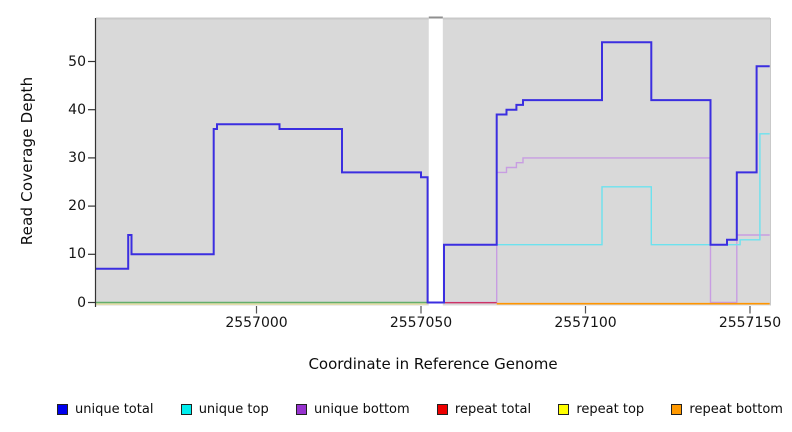 The height and width of the screenshot is (432, 792). Describe the element at coordinates (435, 17) in the screenshot. I see `masked-gap-top-edge` at that location.